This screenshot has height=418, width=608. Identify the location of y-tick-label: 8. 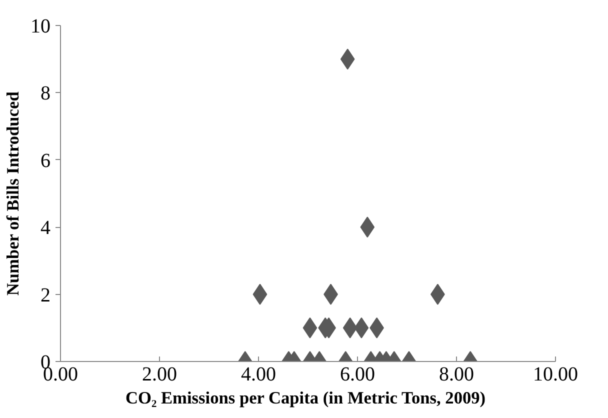
(45, 93).